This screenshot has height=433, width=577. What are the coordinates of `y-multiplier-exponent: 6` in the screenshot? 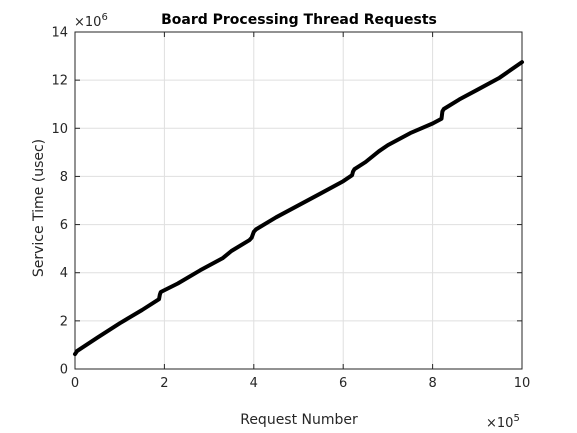 It's located at (104, 17).